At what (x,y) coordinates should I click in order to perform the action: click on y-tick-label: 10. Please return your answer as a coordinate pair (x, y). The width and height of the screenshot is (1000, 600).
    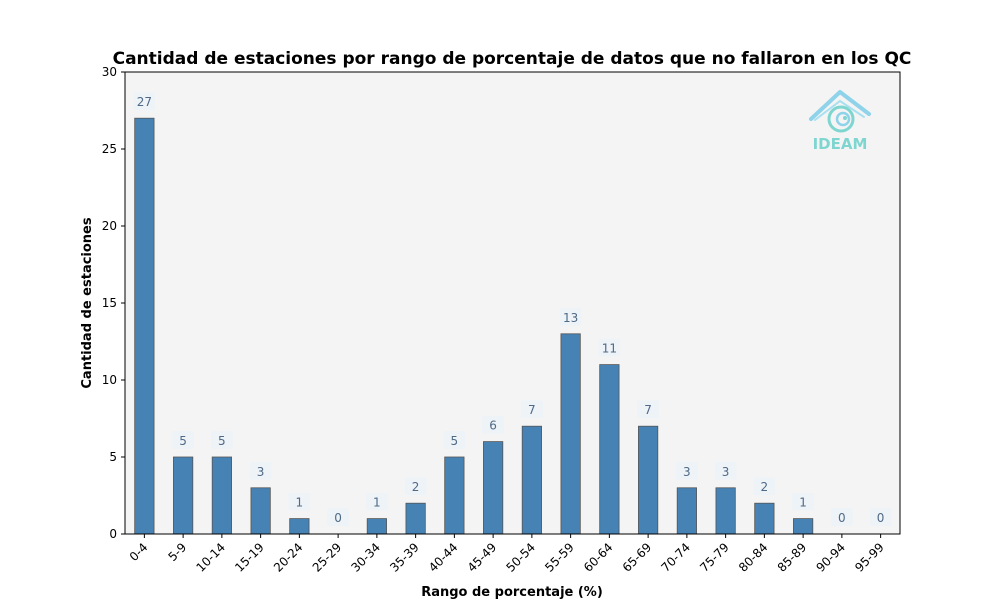
    Looking at the image, I should click on (109, 380).